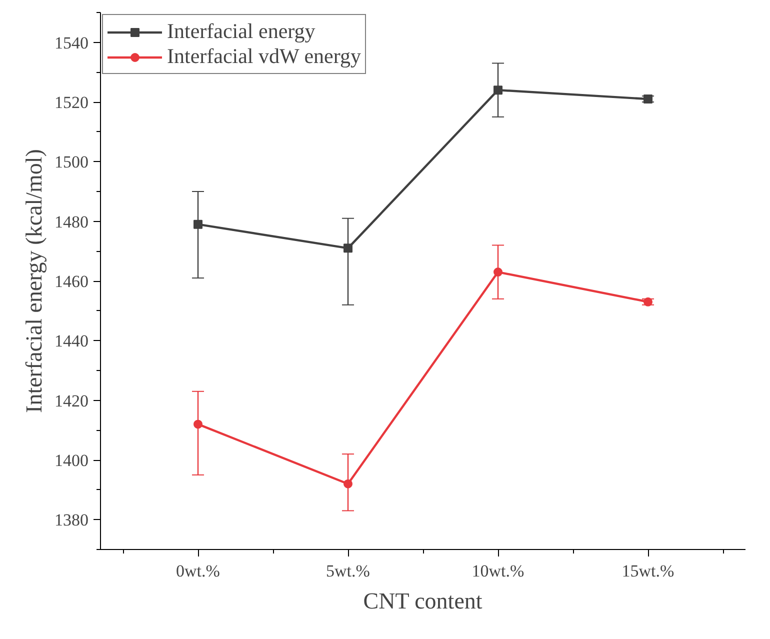  What do you see at coordinates (348, 571) in the screenshot?
I see `x-tick-label: 5wt.%` at bounding box center [348, 571].